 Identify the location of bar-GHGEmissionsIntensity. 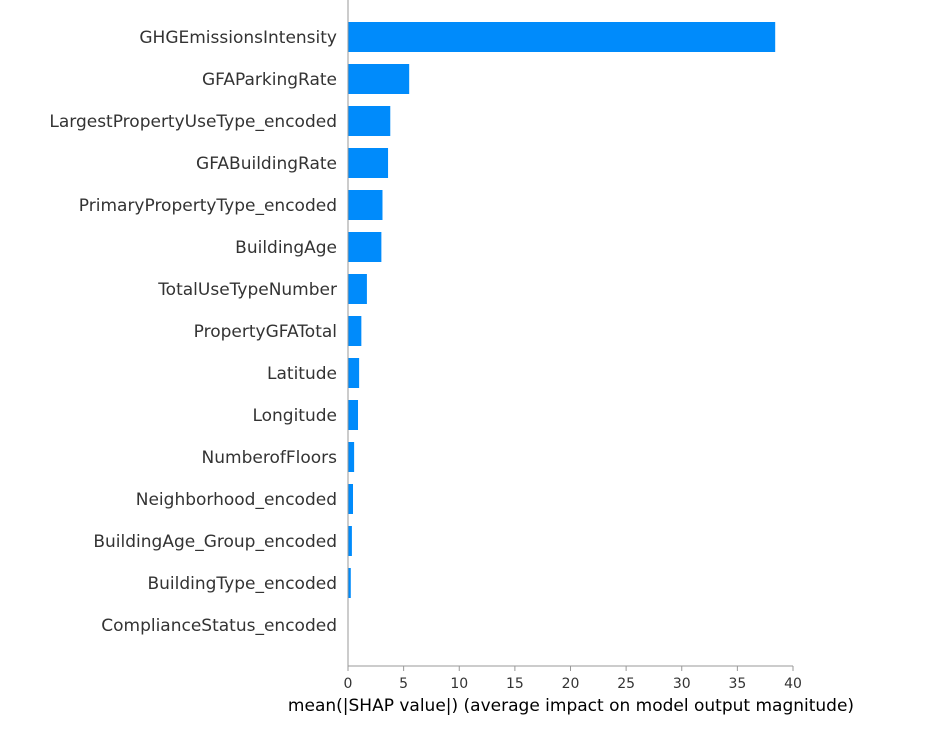
(562, 37).